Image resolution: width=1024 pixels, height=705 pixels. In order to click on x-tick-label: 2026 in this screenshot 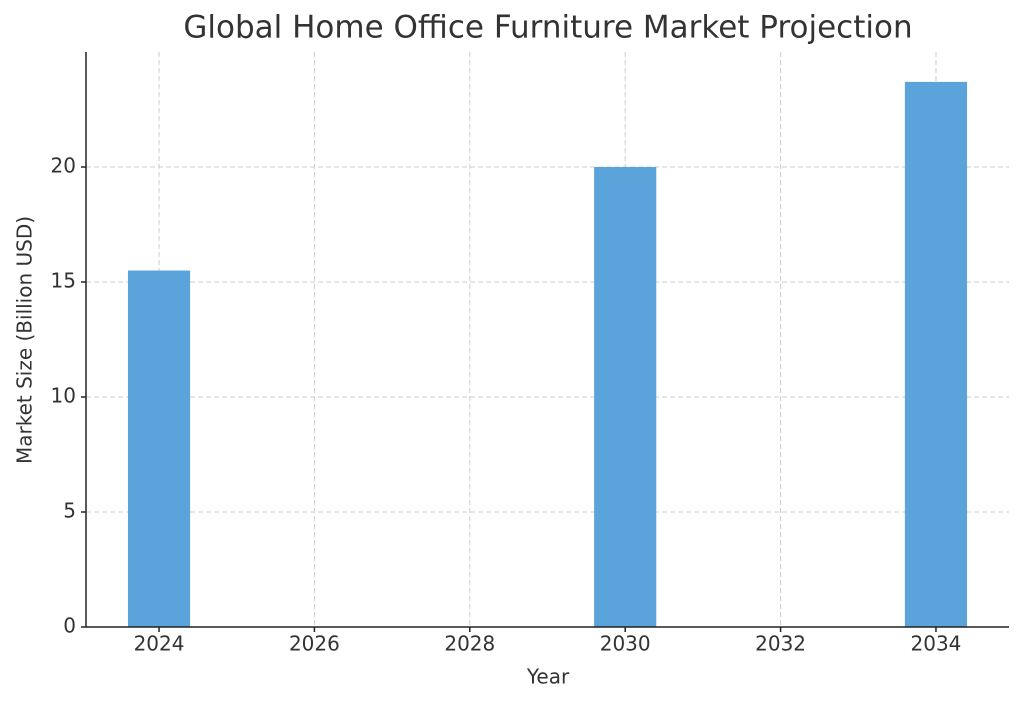, I will do `click(314, 644)`.